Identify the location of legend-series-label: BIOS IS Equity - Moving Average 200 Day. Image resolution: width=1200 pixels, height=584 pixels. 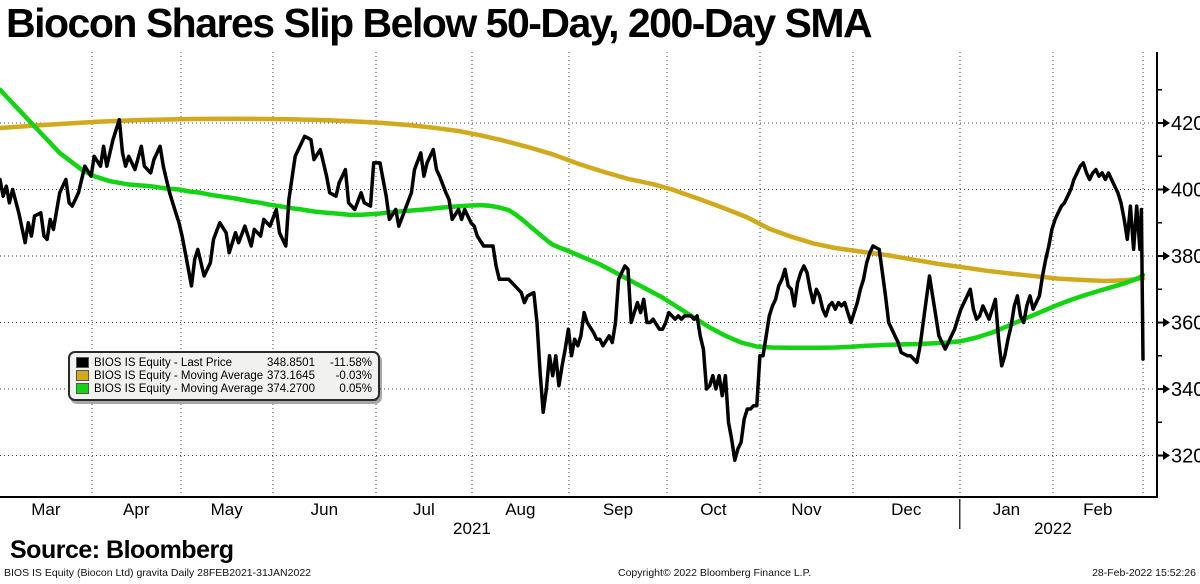
(180, 375).